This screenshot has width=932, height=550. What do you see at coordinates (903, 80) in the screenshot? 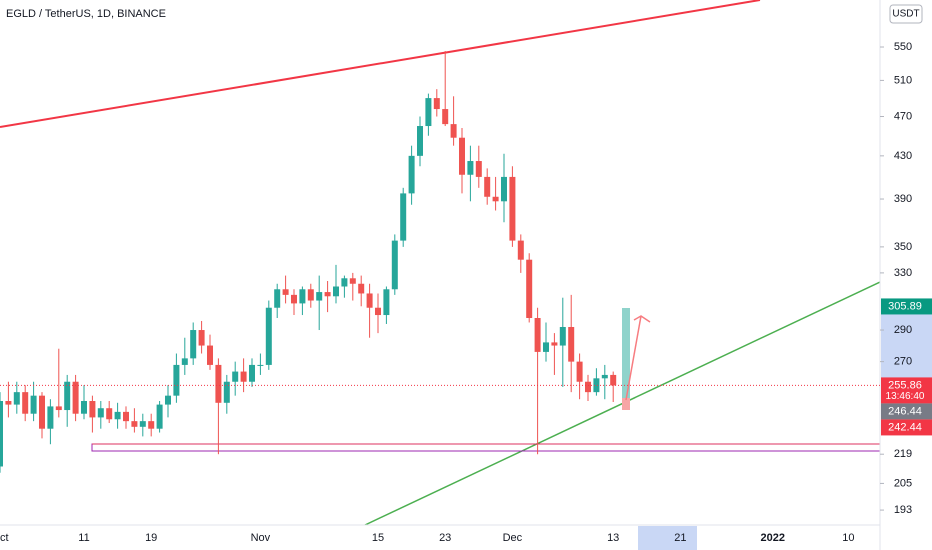
I see `y-tick-label: 510` at bounding box center [903, 80].